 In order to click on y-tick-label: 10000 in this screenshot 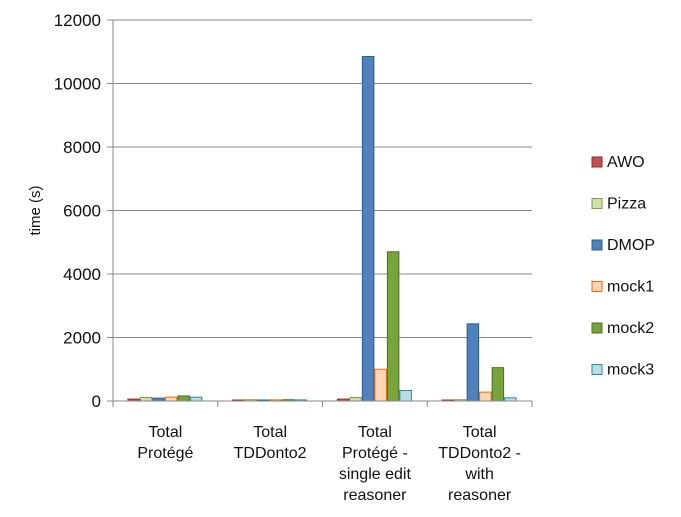, I will do `click(77, 84)`.